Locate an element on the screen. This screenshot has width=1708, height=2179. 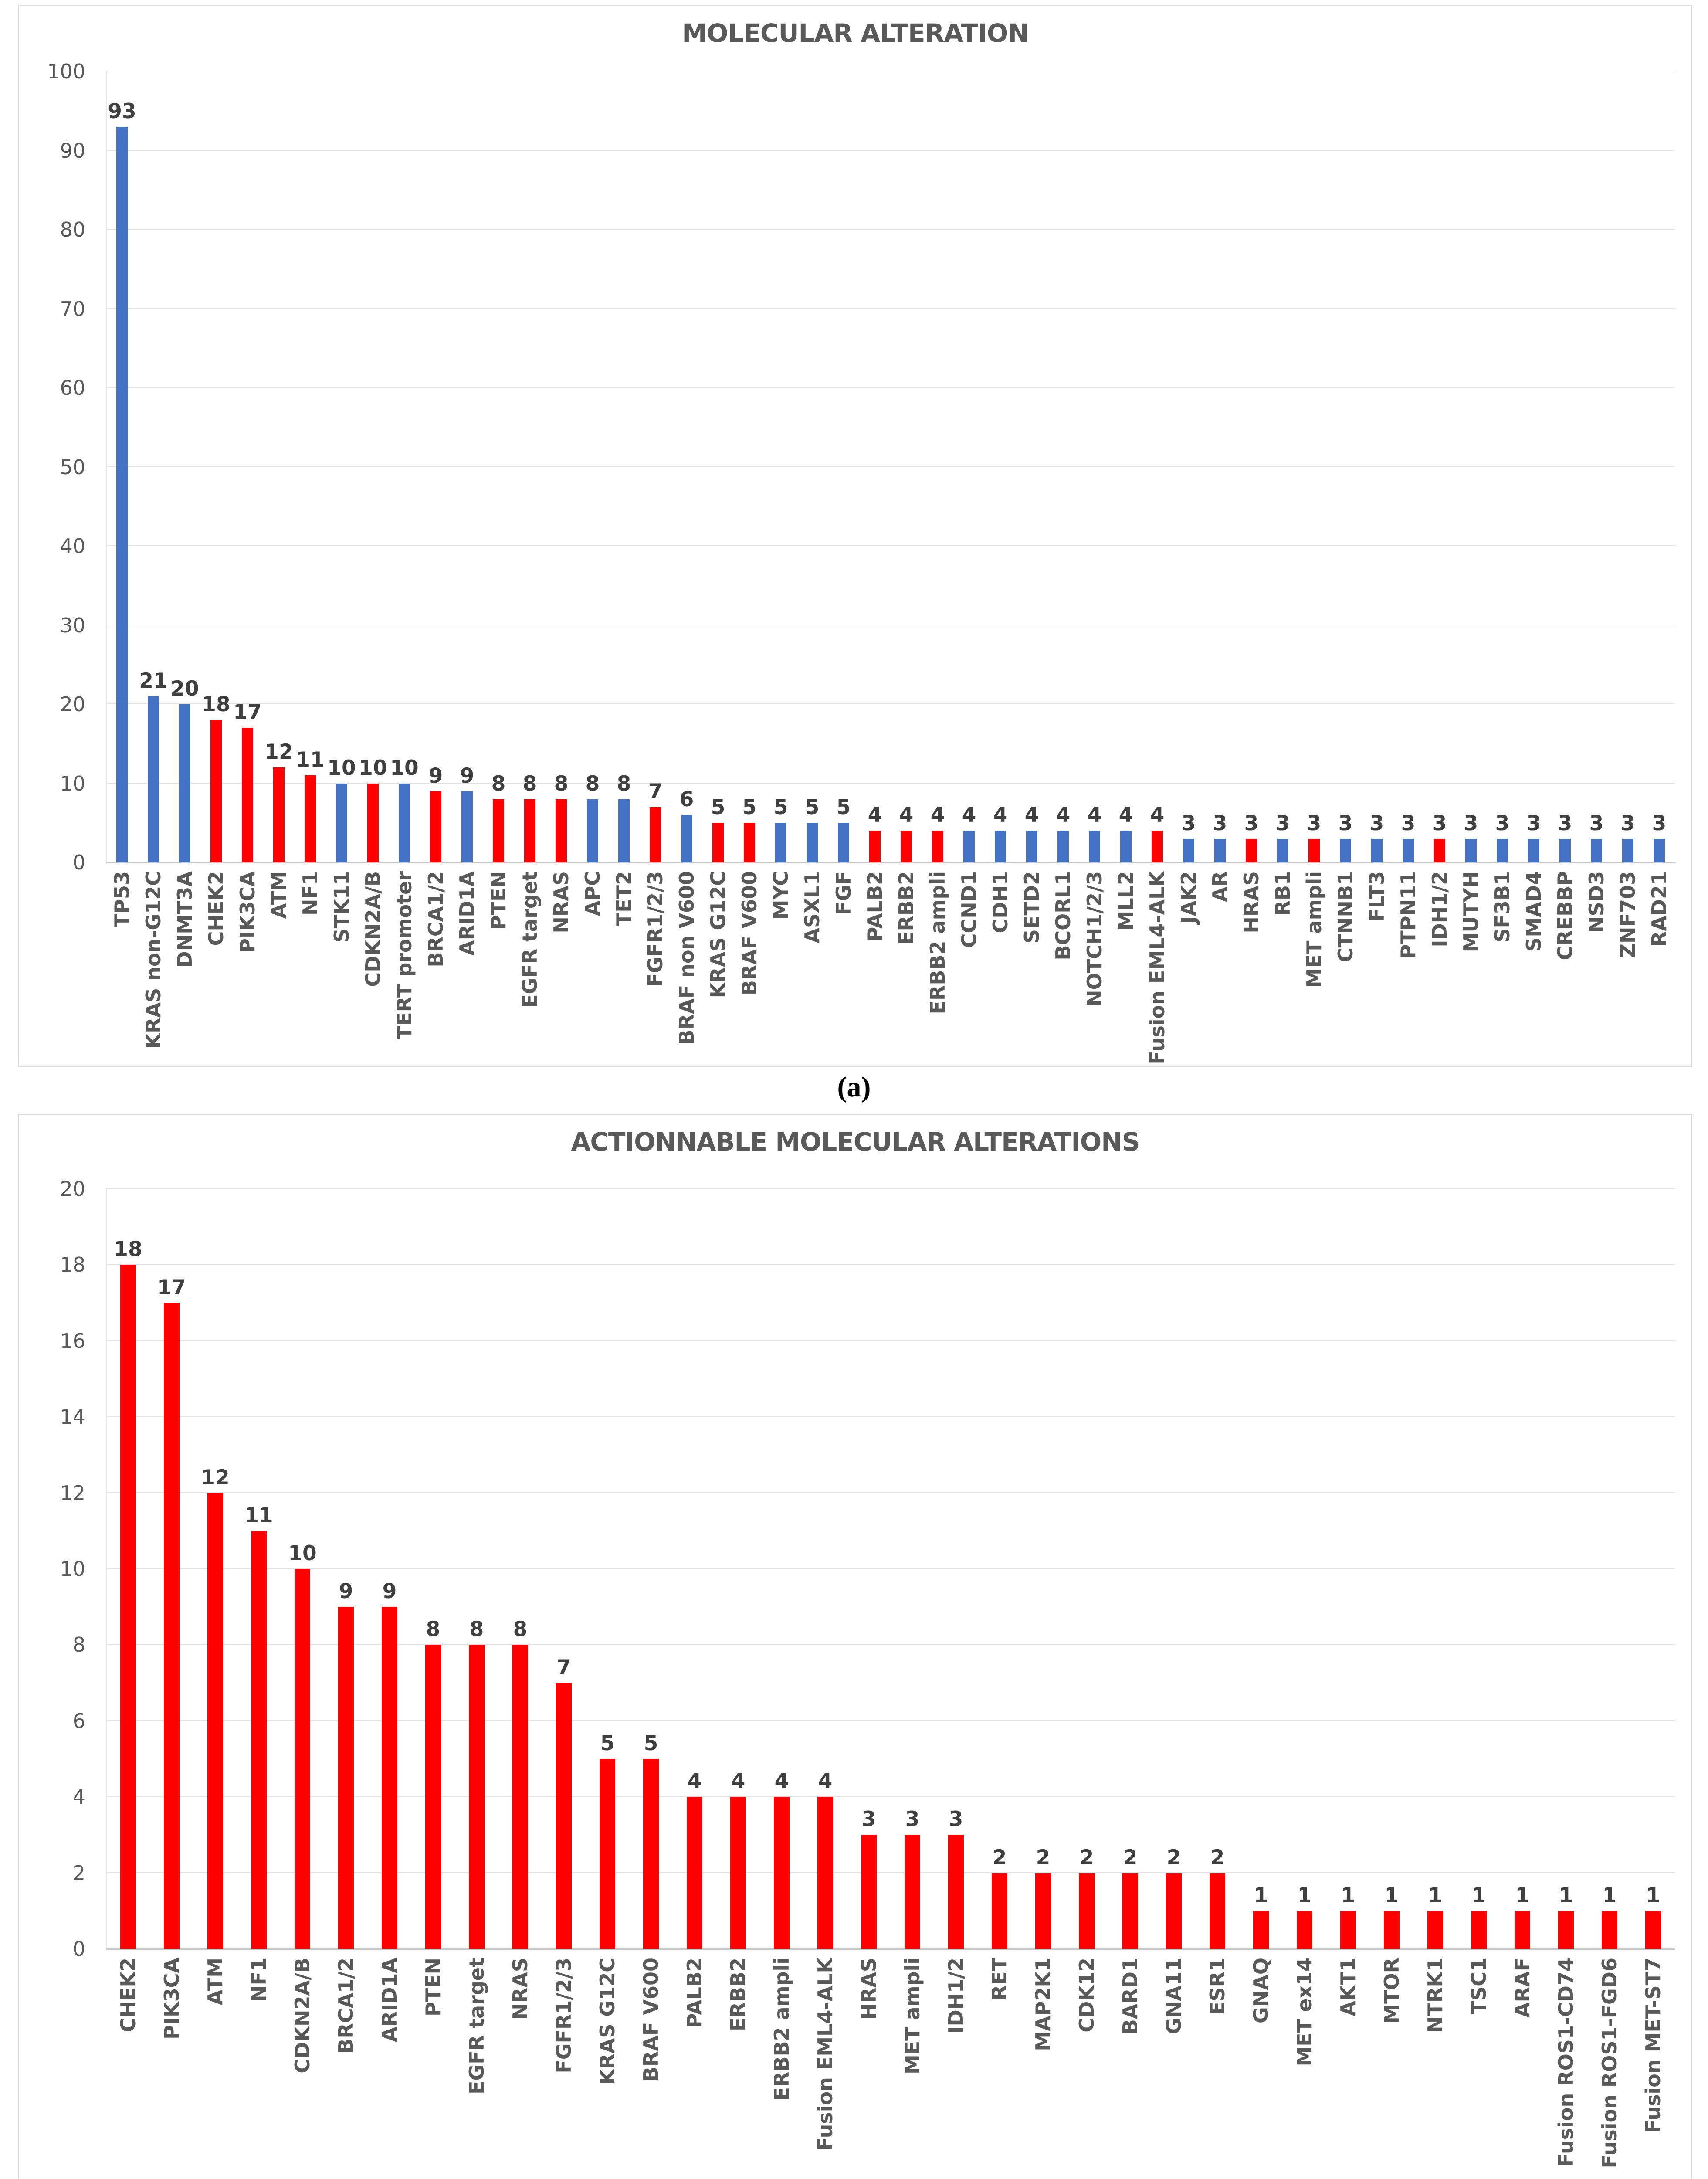
bar-value-label: 7 is located at coordinates (563, 1667).